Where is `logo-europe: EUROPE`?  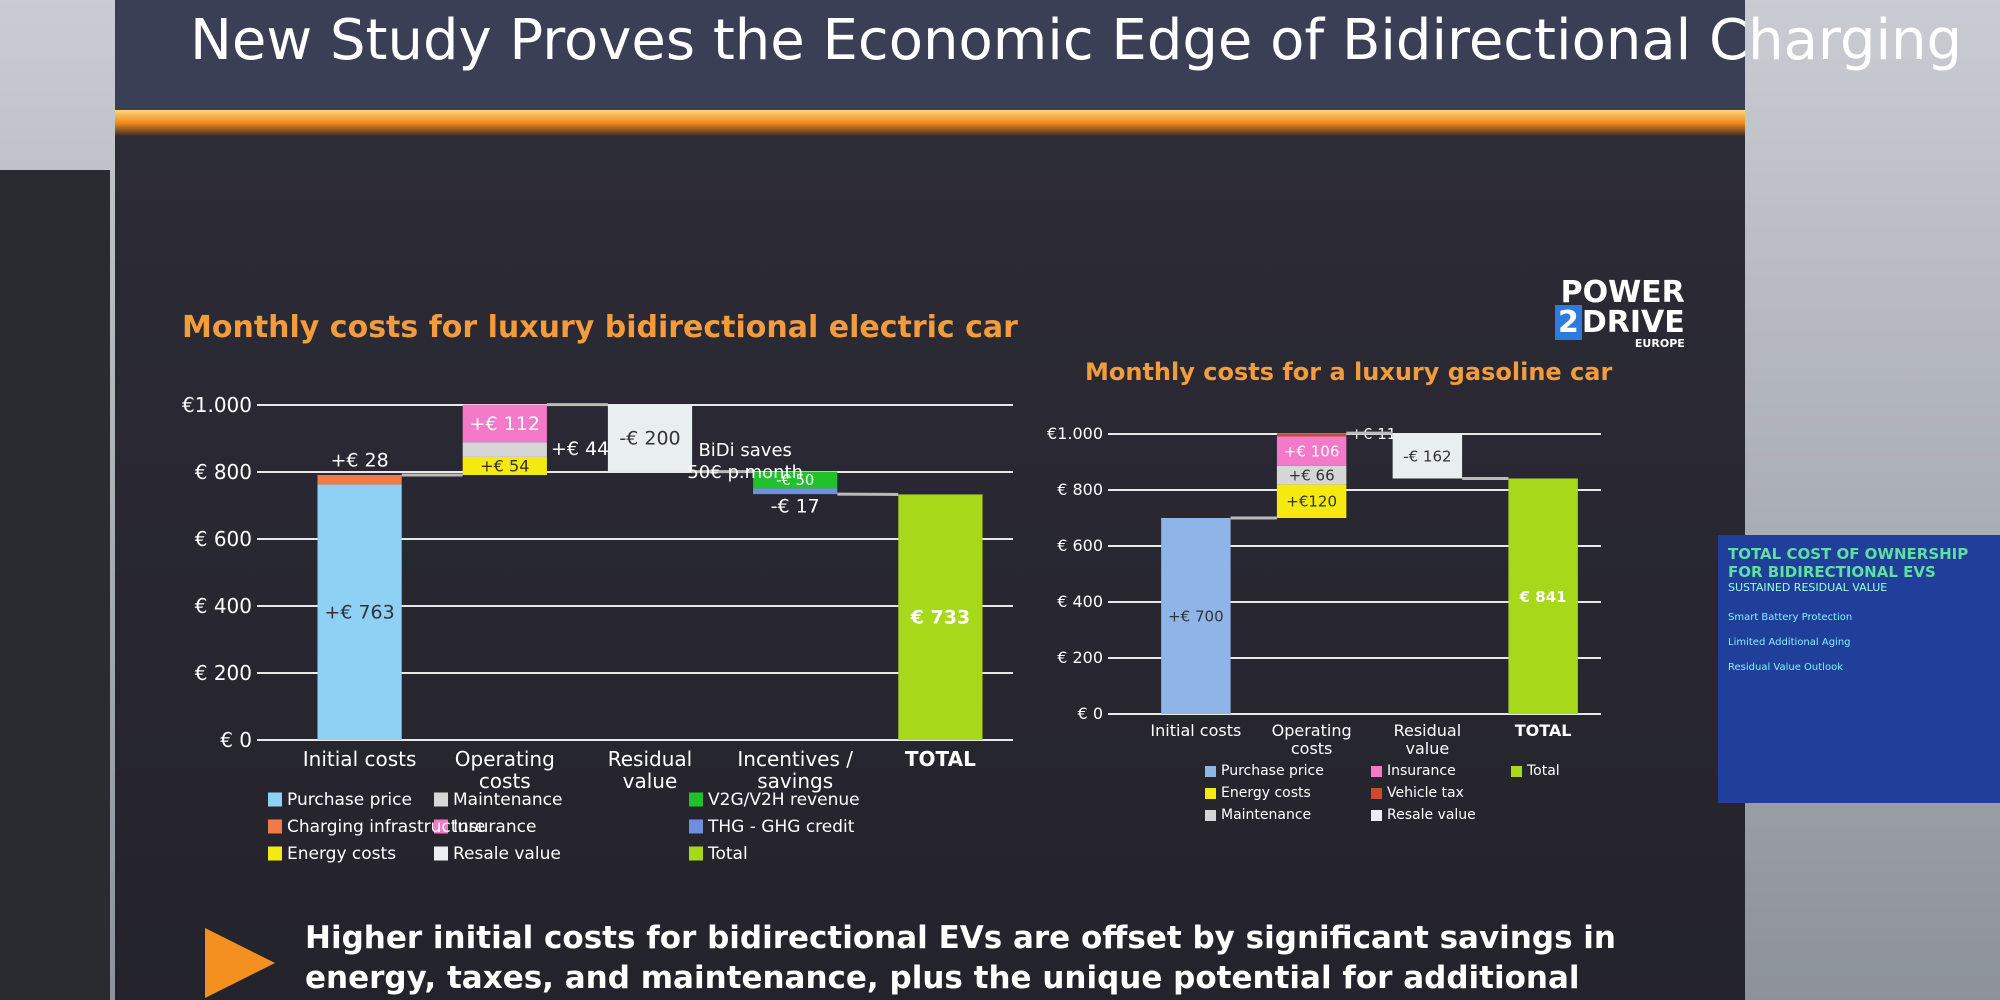
logo-europe: EUROPE is located at coordinates (1659, 343).